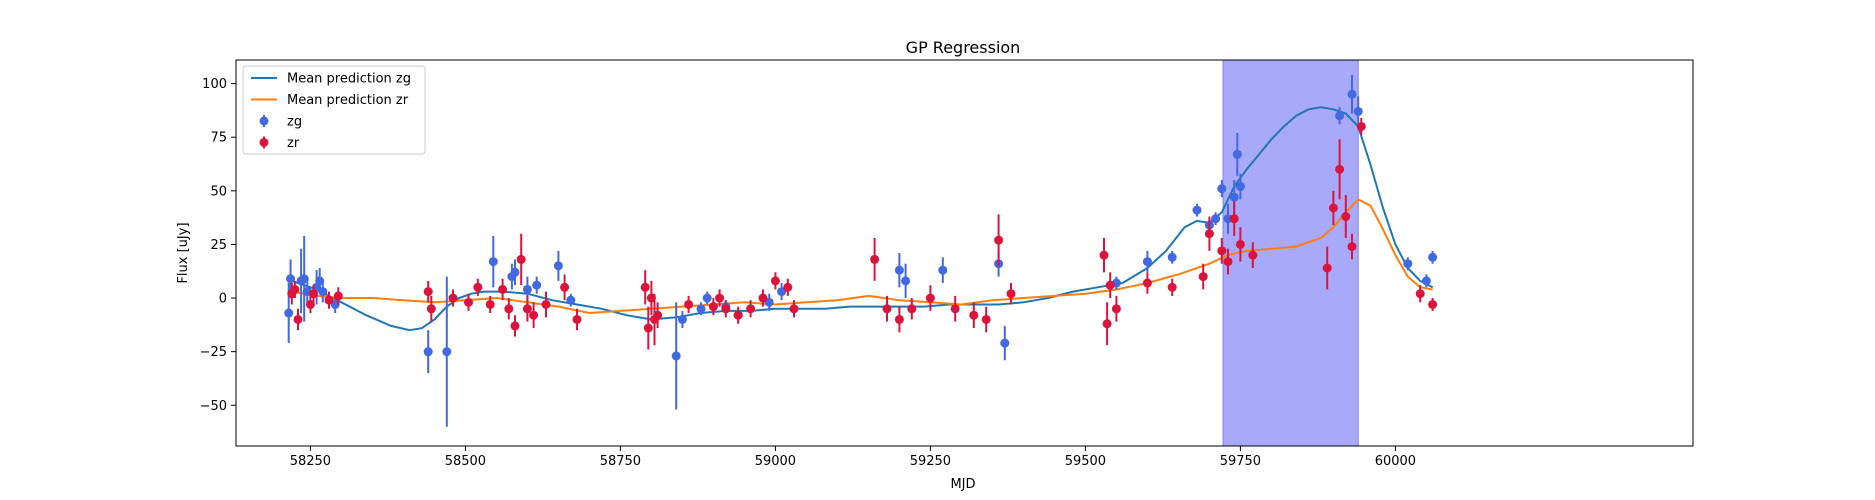 The image size is (1875, 500). What do you see at coordinates (775, 461) in the screenshot?
I see `x-tick-label: 59000` at bounding box center [775, 461].